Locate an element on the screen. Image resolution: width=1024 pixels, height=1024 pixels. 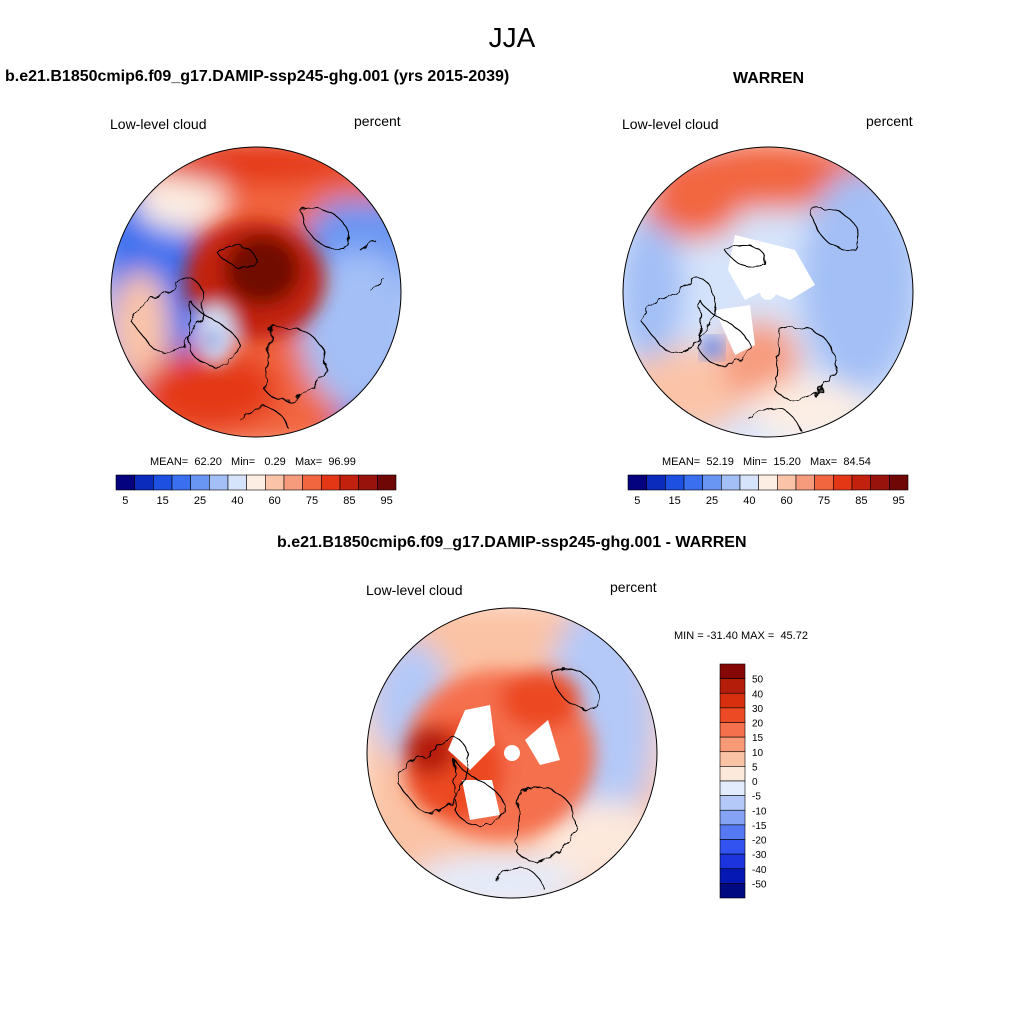
colorbar-model: 5 15 25 40 60 75 85 95 is located at coordinates (256, 490).